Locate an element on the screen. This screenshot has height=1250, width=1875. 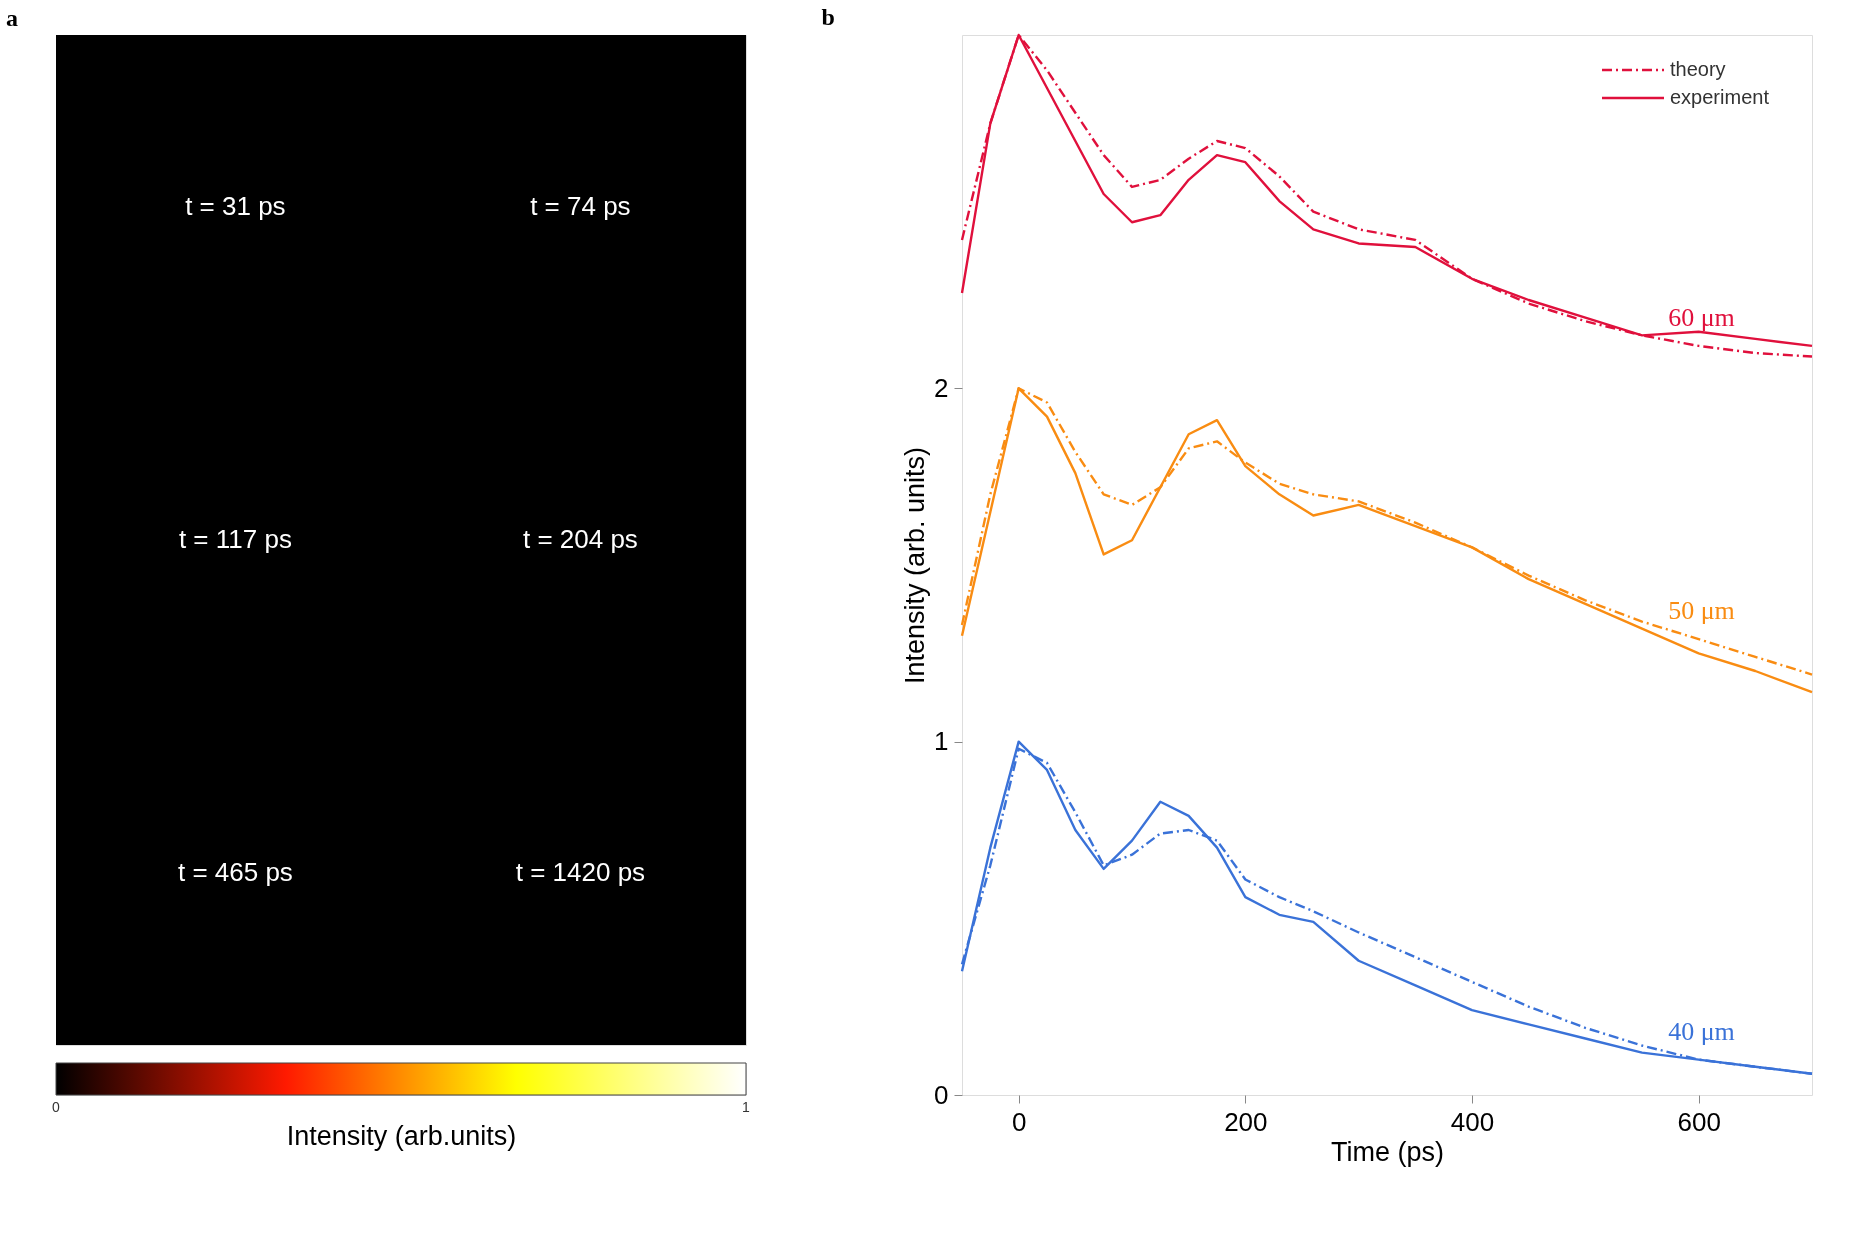
text: a is located at coordinates (12, 18).